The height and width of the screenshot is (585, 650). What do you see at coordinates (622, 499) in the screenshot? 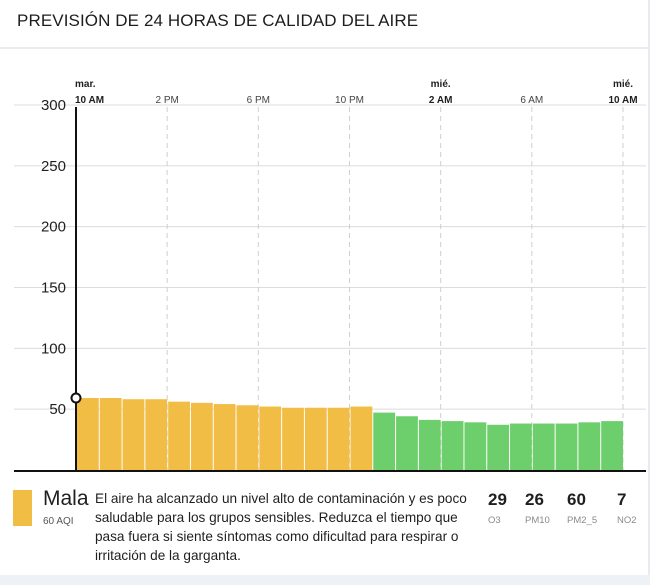
I see `pollutant-value: 7` at bounding box center [622, 499].